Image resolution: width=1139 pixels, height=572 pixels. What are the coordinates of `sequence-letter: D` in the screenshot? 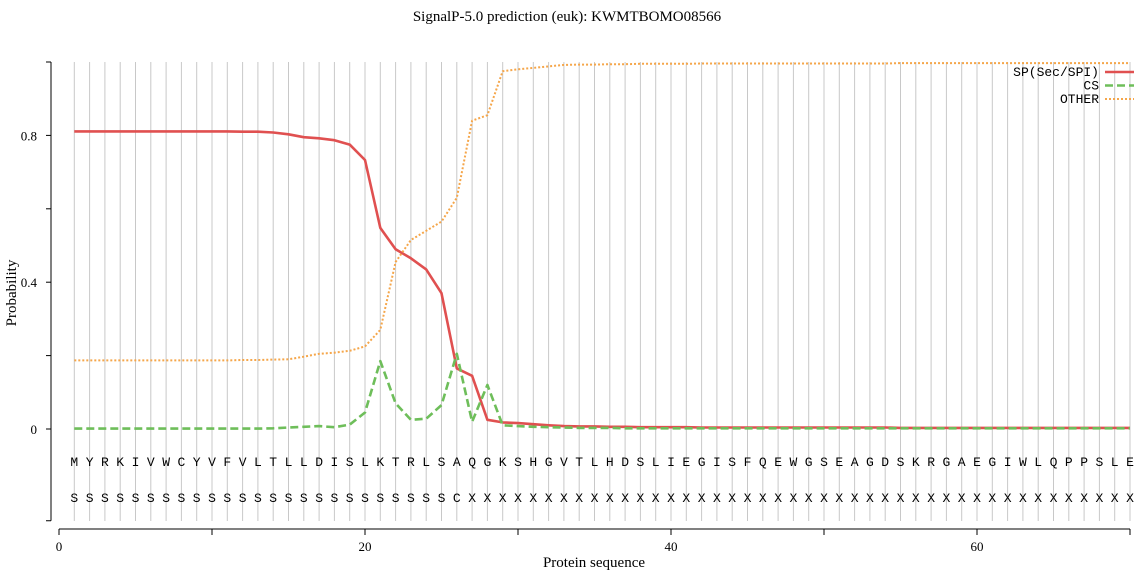 It's located at (885, 462).